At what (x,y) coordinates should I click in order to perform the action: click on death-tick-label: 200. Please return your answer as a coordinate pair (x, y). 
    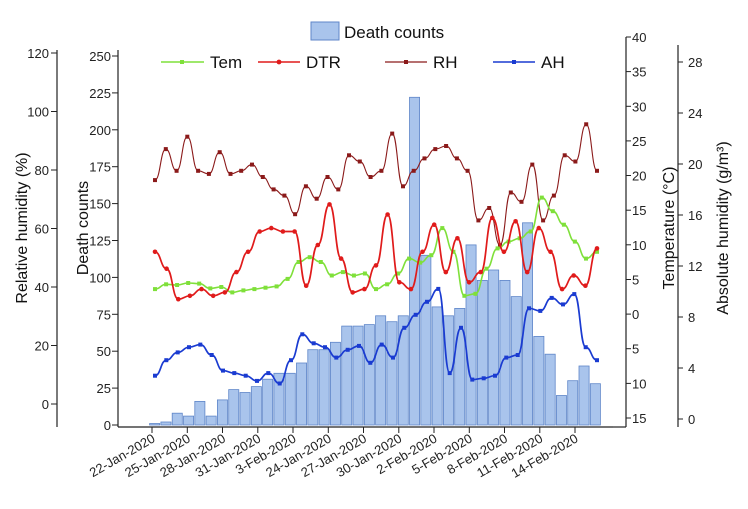
    Looking at the image, I should click on (100, 130).